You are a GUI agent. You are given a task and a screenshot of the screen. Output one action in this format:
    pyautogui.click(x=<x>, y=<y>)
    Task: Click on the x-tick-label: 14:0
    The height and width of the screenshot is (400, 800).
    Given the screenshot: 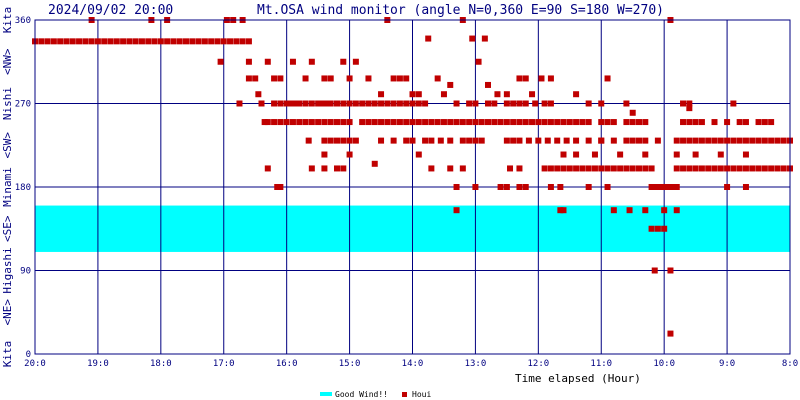 What is the action you would take?
    pyautogui.click(x=413, y=364)
    